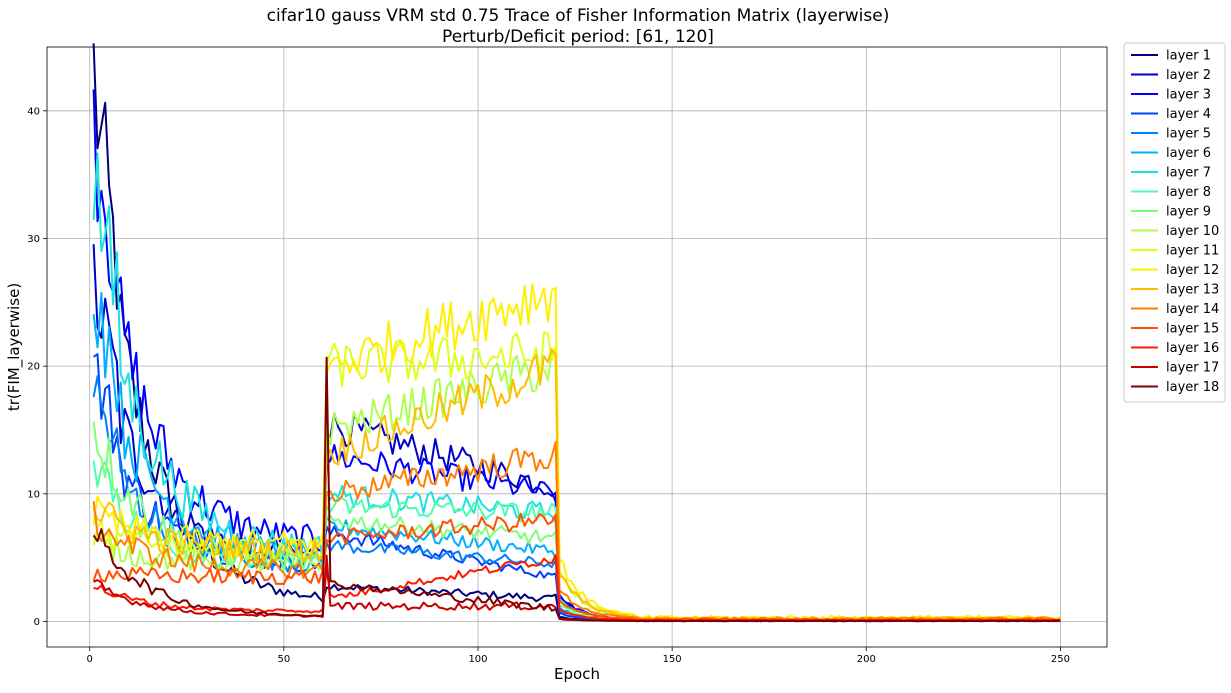 The image size is (1231, 693). Describe the element at coordinates (1192, 348) in the screenshot. I see `legend-entry: layer 16` at that location.